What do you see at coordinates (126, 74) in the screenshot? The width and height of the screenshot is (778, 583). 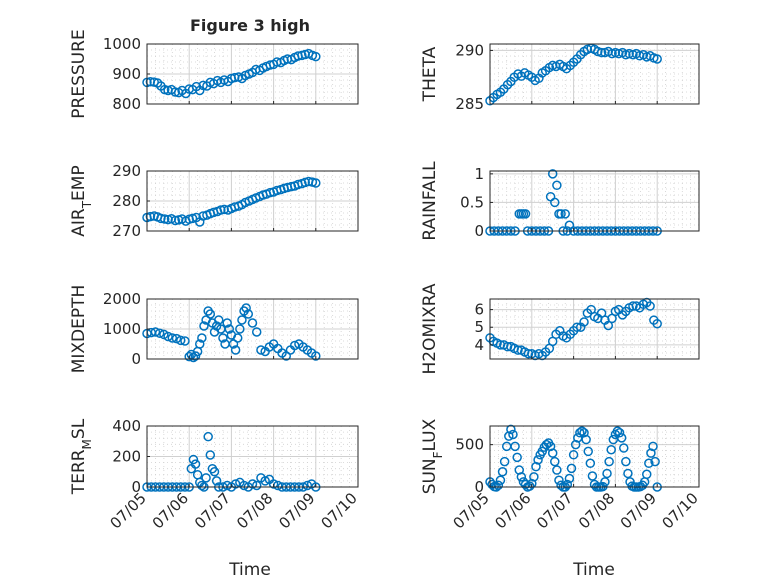 I see `y-tick-label: 900` at bounding box center [126, 74].